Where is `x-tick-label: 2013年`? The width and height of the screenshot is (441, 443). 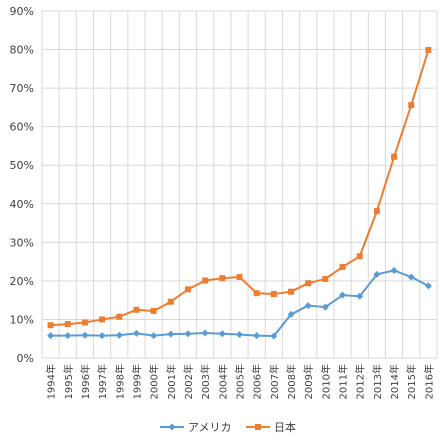
x-tick-label: 2013年 is located at coordinates (377, 381).